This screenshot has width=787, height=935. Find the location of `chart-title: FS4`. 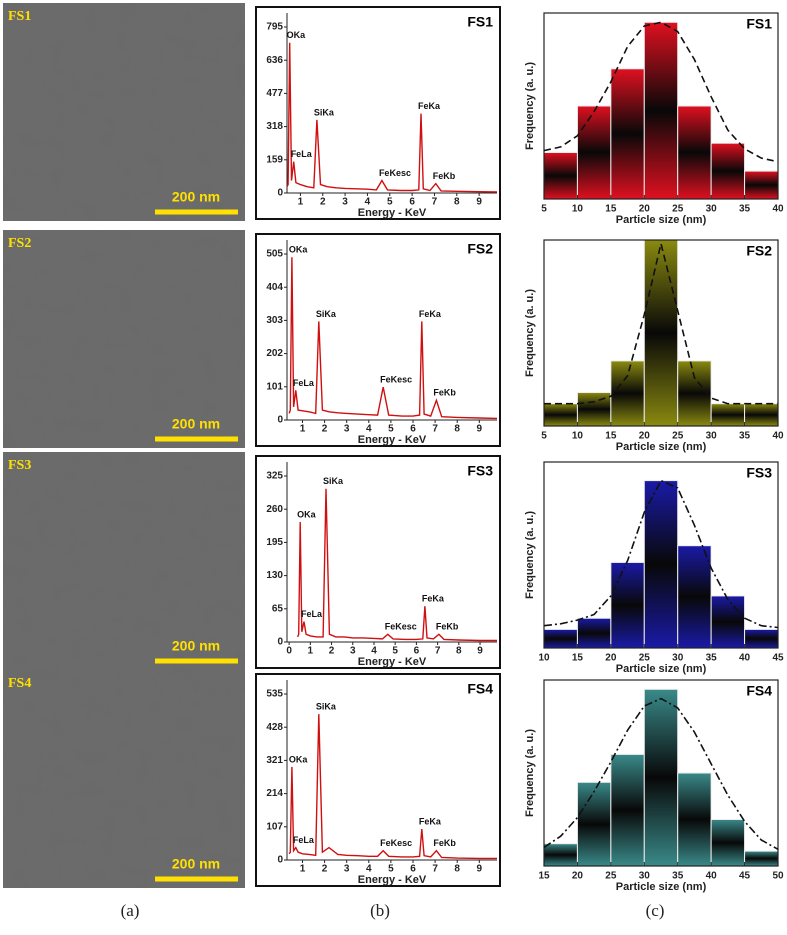

chart-title: FS4 is located at coordinates (759, 691).